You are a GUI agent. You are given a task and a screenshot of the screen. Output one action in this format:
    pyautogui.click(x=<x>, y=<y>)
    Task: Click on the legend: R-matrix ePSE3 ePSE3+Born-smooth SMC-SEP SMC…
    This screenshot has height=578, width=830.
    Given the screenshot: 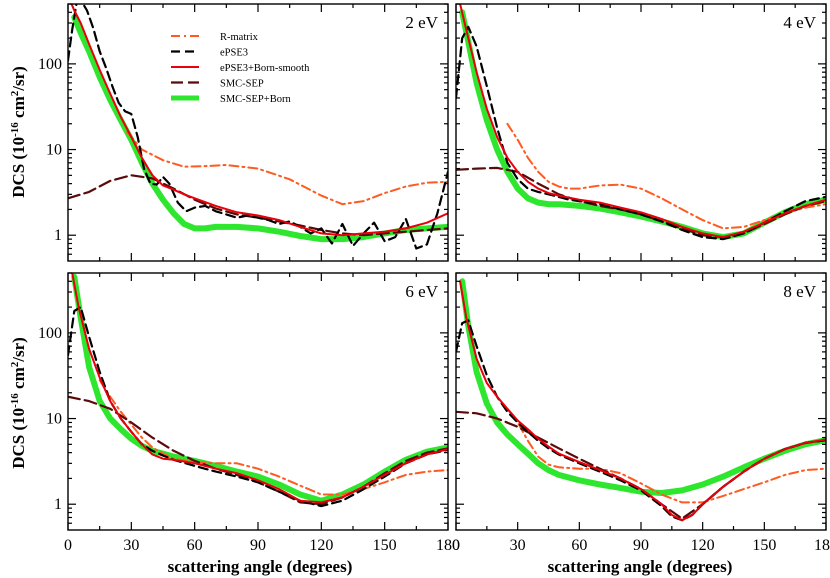 What is the action you would take?
    pyautogui.click(x=240, y=68)
    